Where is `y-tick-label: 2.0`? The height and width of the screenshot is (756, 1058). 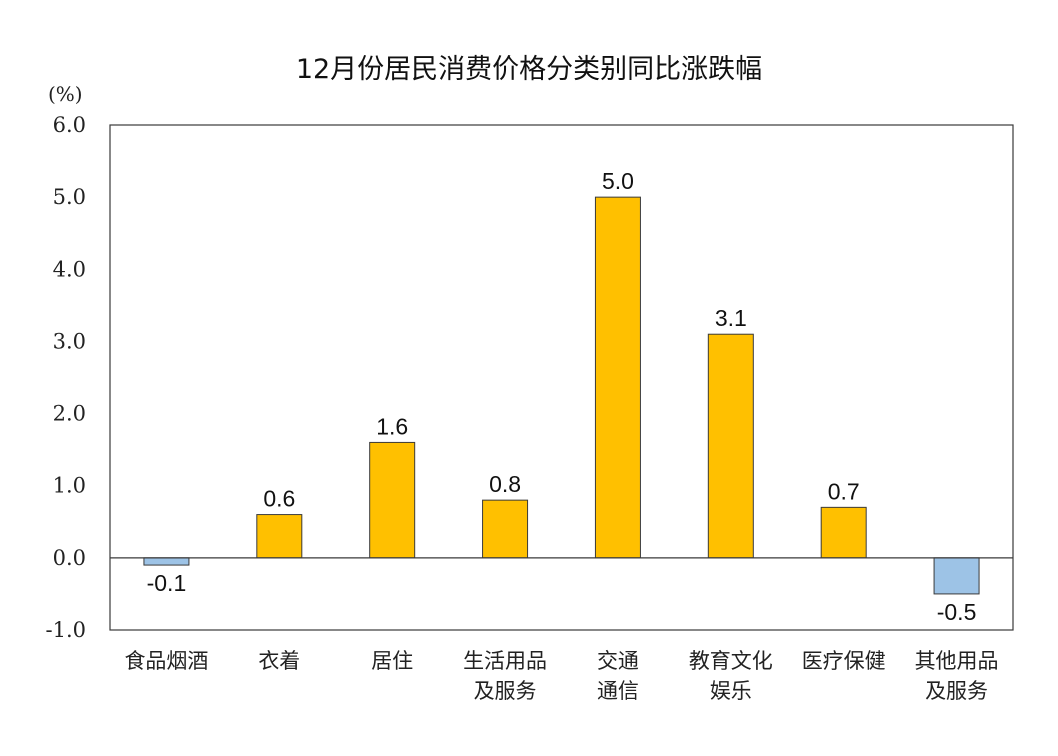 y-tick-label: 2.0 is located at coordinates (69, 414).